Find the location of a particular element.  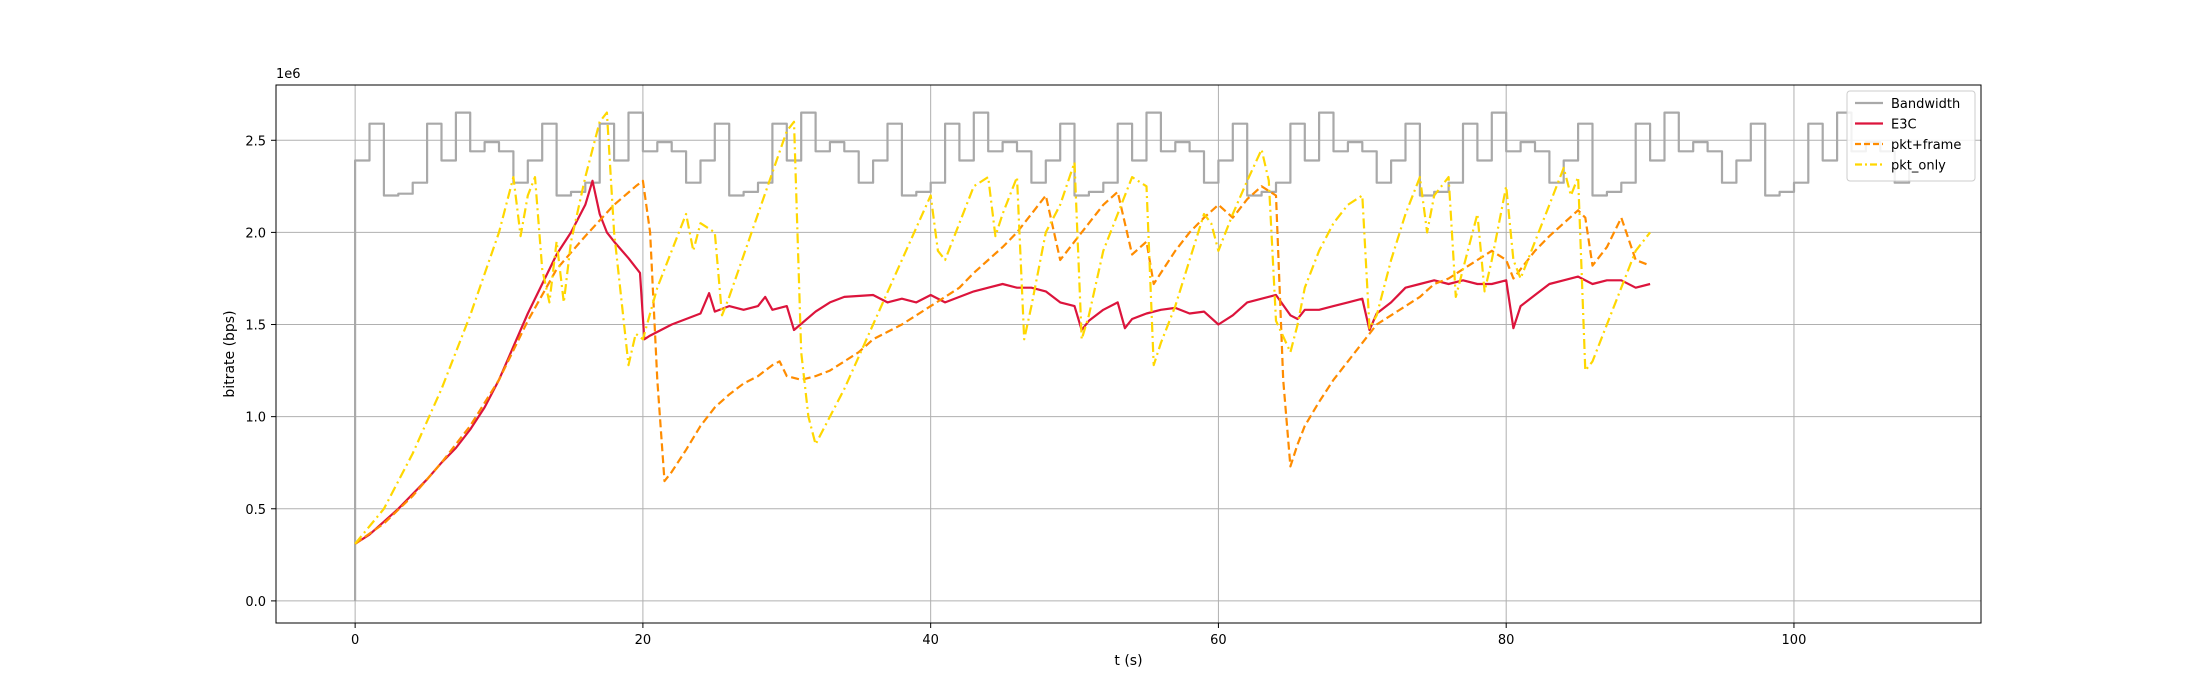

legend: Bandwidth E3C pkt+frame pkt_only is located at coordinates (1911, 136).